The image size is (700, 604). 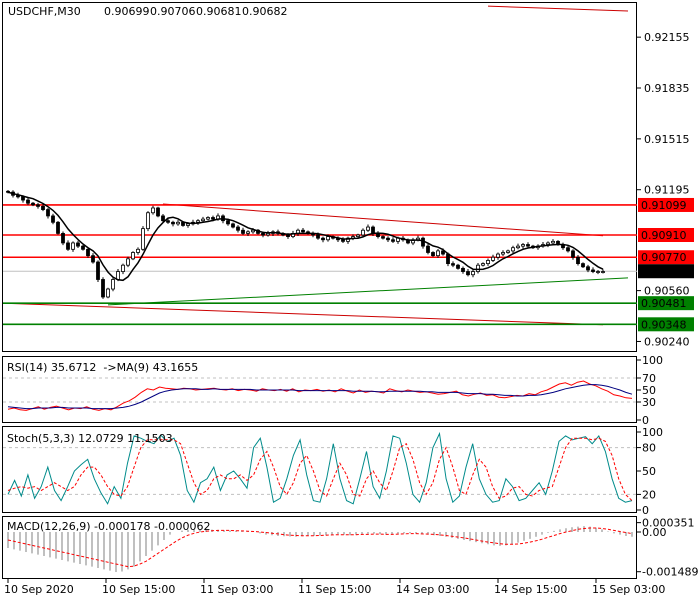 I want to click on rsi-panel, so click(x=319, y=389).